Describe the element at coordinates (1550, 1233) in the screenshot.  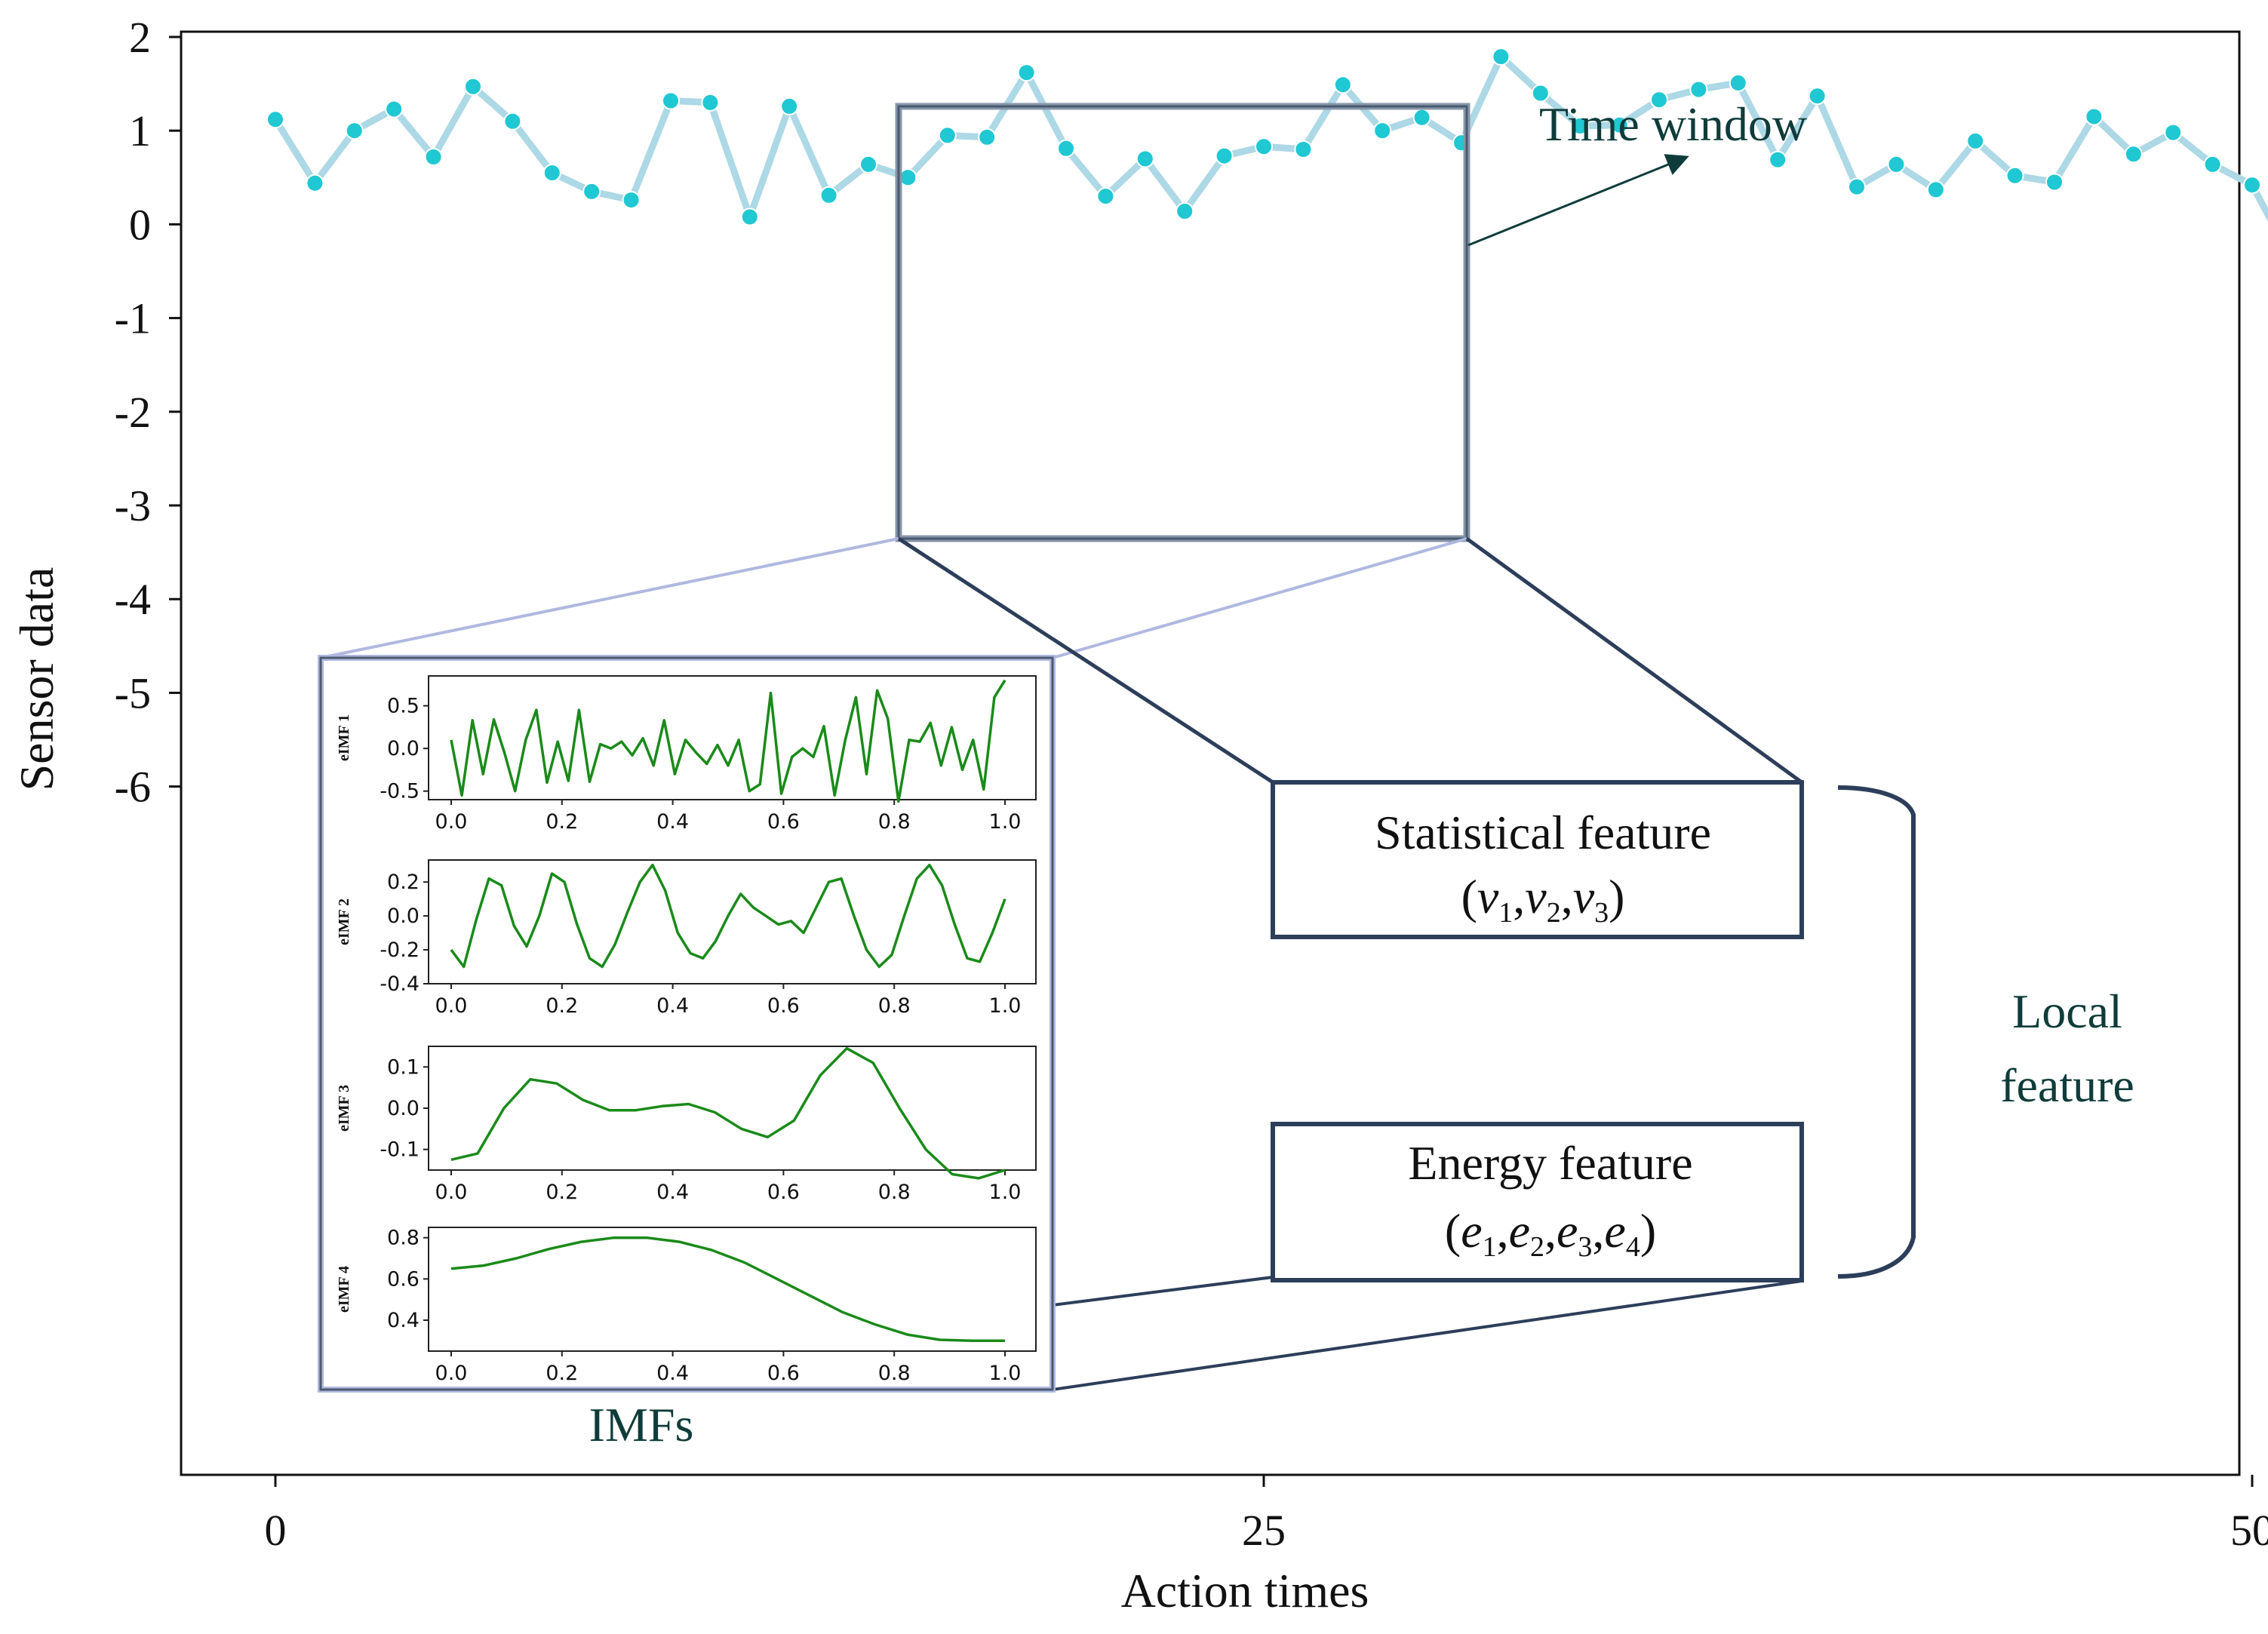
I see `energy-feature-formula: (e1,e2,e3,e4)` at that location.